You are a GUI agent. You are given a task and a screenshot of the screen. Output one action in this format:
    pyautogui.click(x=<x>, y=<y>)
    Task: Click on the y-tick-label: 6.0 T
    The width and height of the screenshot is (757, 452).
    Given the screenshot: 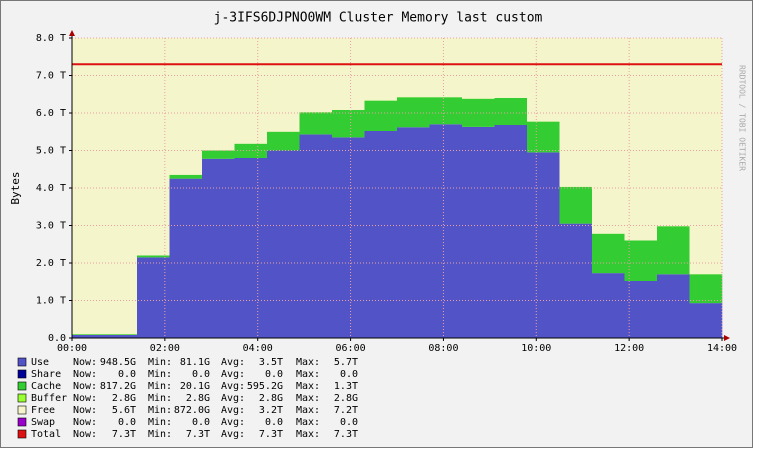 What is the action you would take?
    pyautogui.click(x=51, y=113)
    